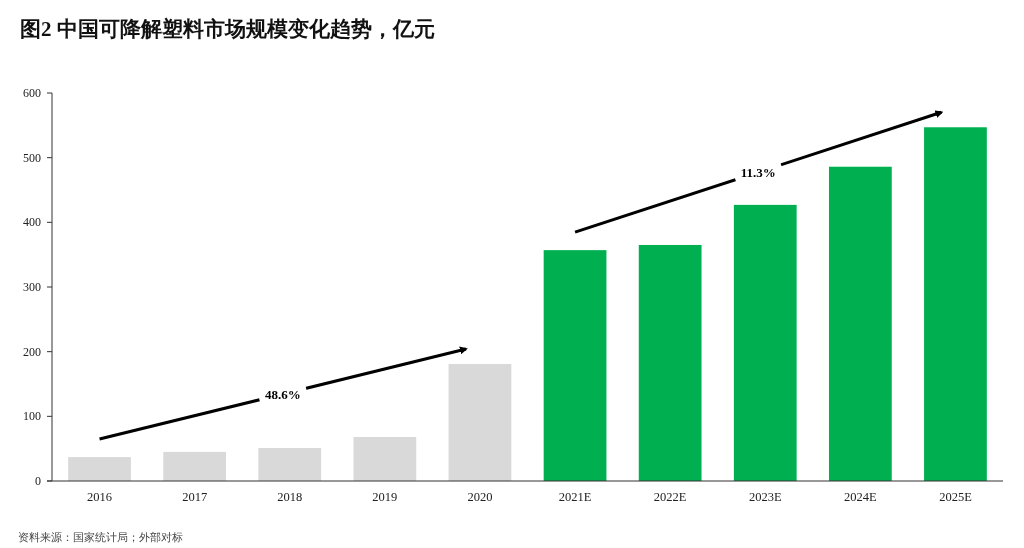  Describe the element at coordinates (32, 287) in the screenshot. I see `y-tick-label: 300` at that location.